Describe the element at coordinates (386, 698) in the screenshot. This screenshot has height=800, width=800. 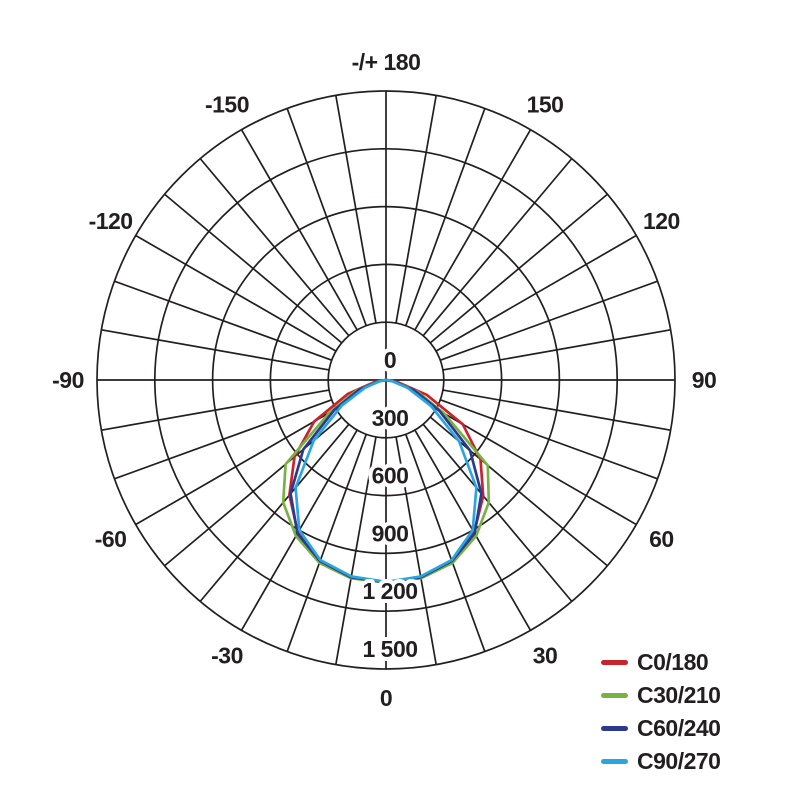
I see `angle-label: 0` at that location.